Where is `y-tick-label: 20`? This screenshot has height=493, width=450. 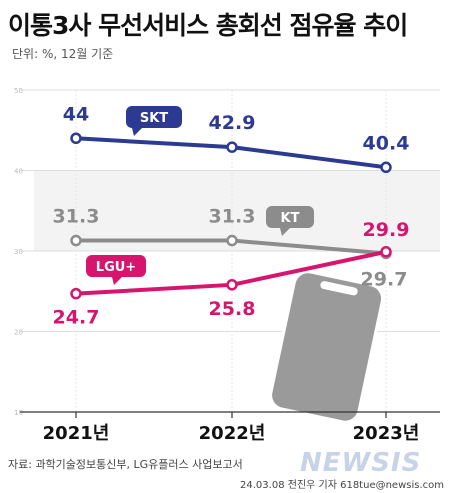
y-tick-label: 20 is located at coordinates (18, 333).